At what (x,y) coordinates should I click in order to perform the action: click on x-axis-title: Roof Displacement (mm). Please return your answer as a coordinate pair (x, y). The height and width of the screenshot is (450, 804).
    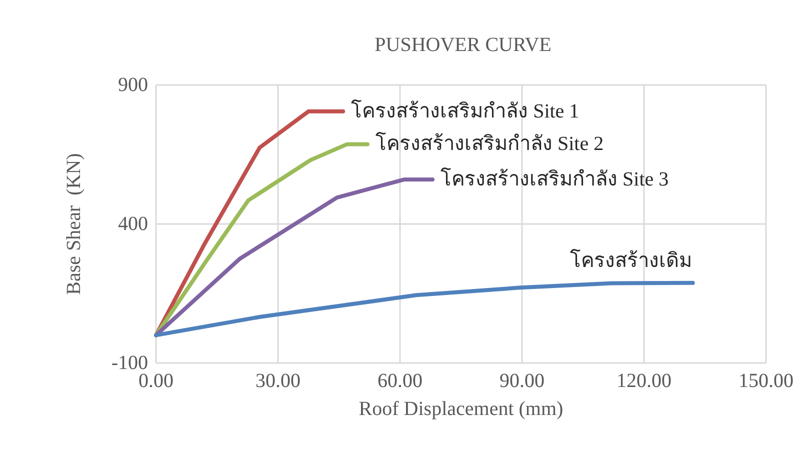
    Looking at the image, I should click on (461, 409).